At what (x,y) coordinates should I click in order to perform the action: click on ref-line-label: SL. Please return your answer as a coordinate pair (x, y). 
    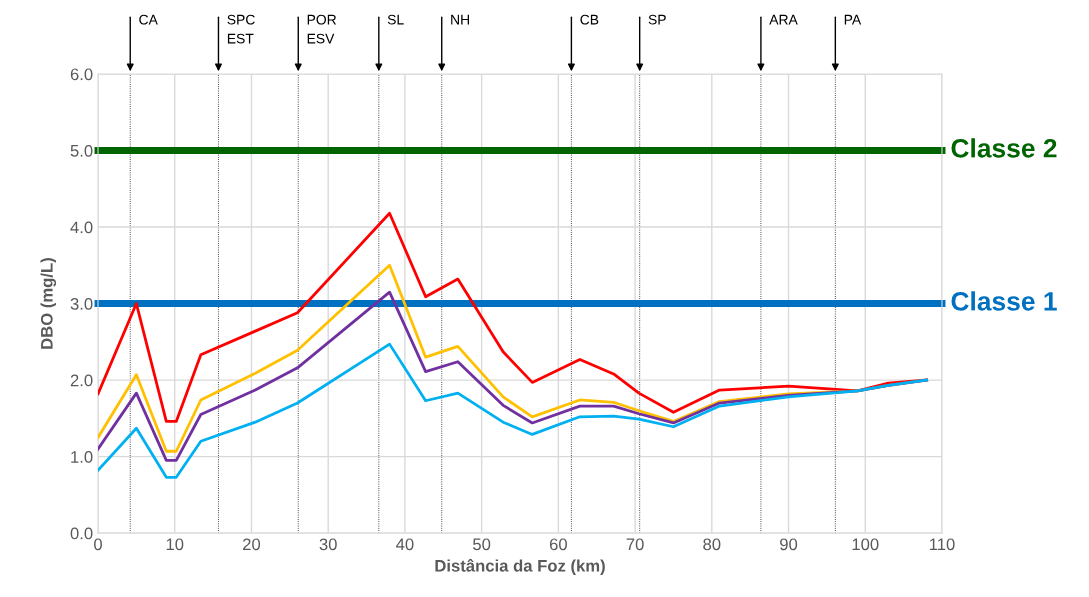
    Looking at the image, I should click on (395, 19).